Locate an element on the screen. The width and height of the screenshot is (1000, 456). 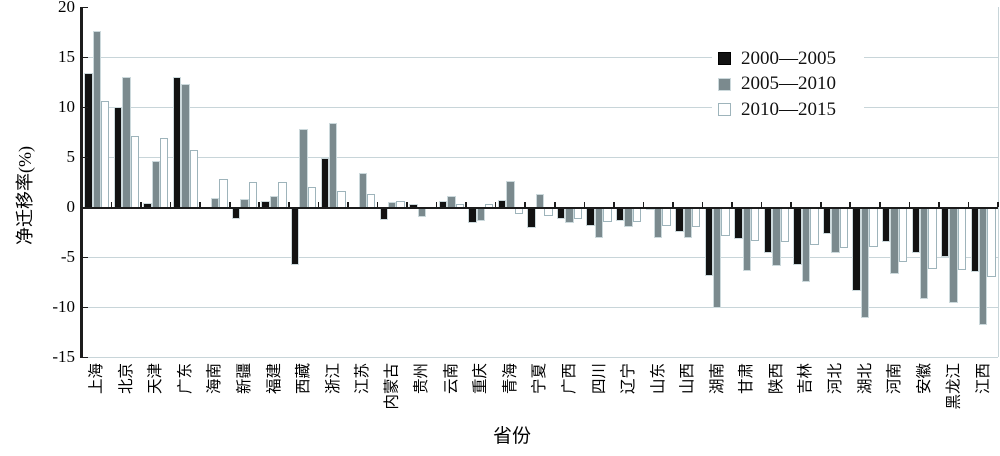
legend-label: 2005—2010 is located at coordinates (788, 84).